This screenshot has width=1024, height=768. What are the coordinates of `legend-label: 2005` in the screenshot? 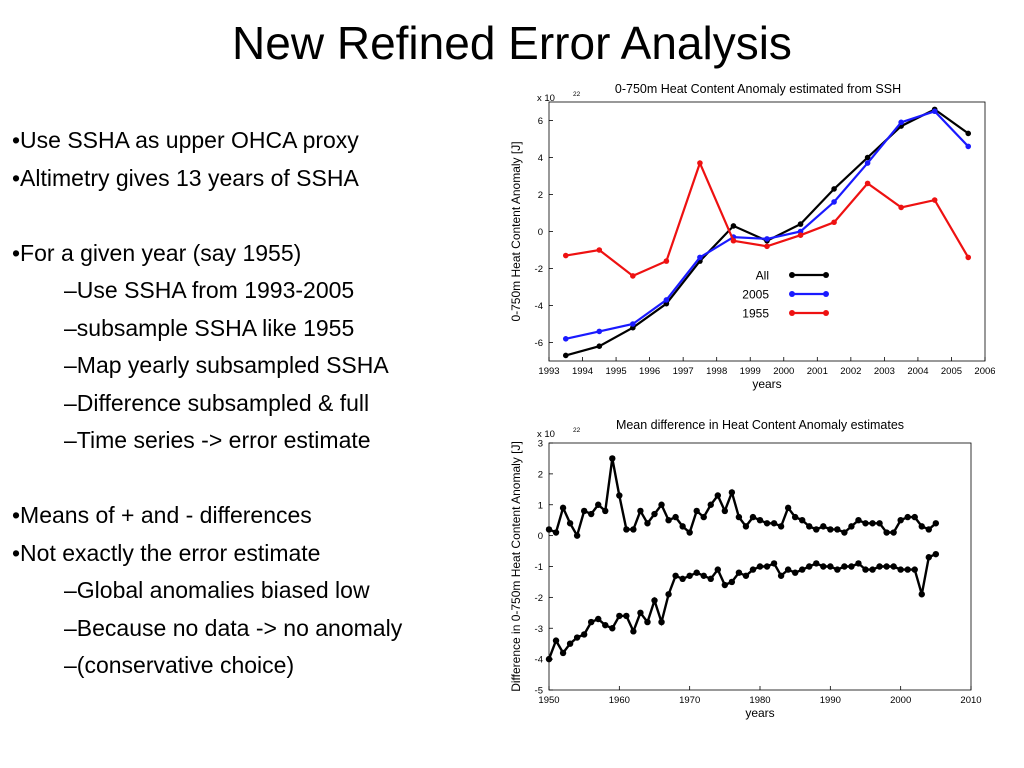 It's located at (755, 295).